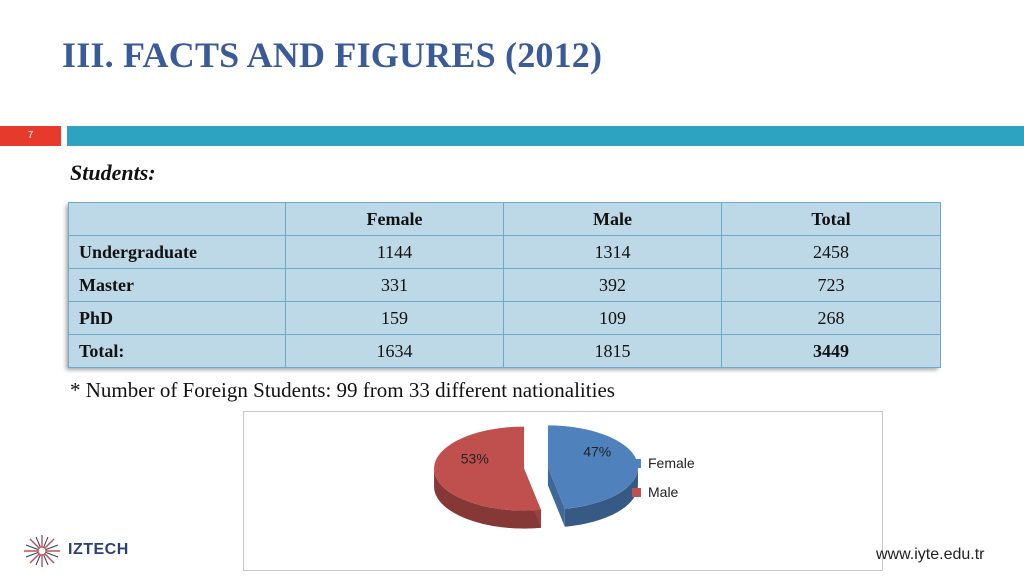 This screenshot has width=1024, height=576. I want to click on footer-url: www.iyte.edu.tr, so click(930, 554).